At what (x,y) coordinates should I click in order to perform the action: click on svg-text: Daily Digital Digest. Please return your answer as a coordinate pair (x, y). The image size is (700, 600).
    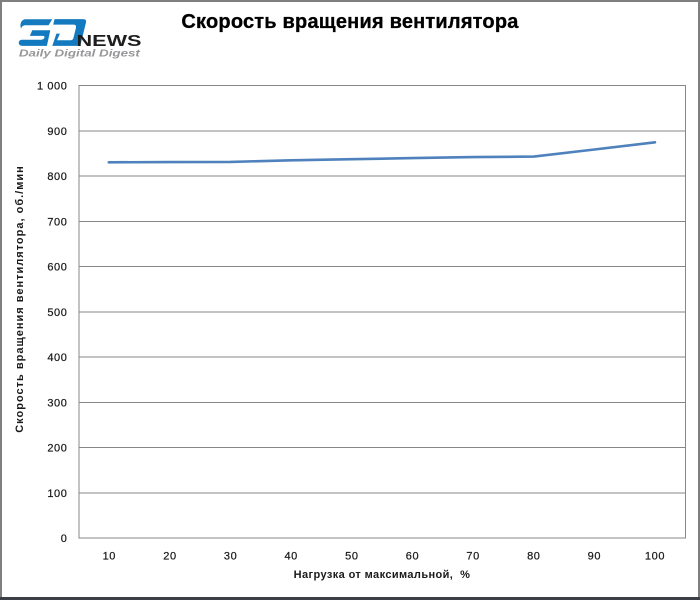
    Looking at the image, I should click on (80, 54).